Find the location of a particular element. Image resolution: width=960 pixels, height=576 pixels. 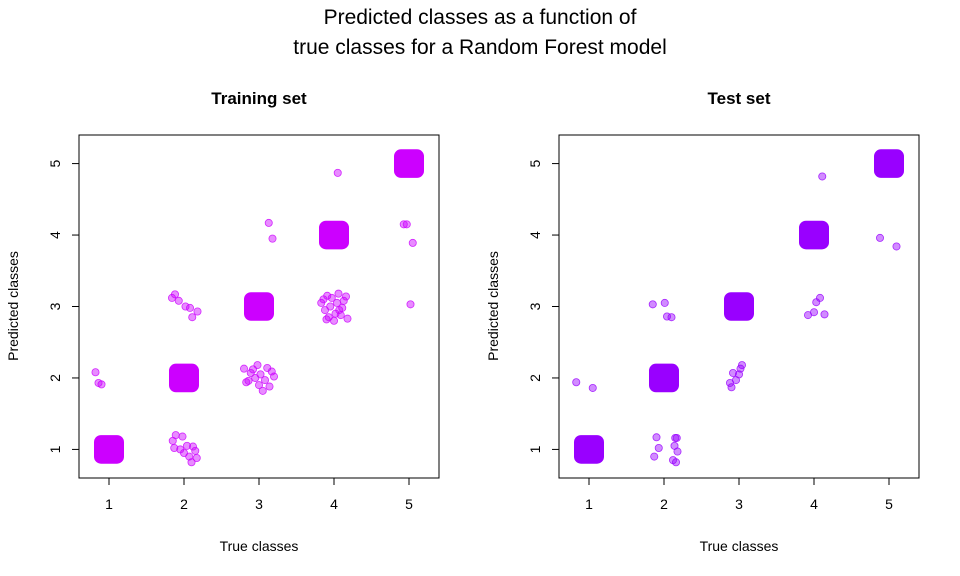

y-tick-label: 2 is located at coordinates (55, 378).